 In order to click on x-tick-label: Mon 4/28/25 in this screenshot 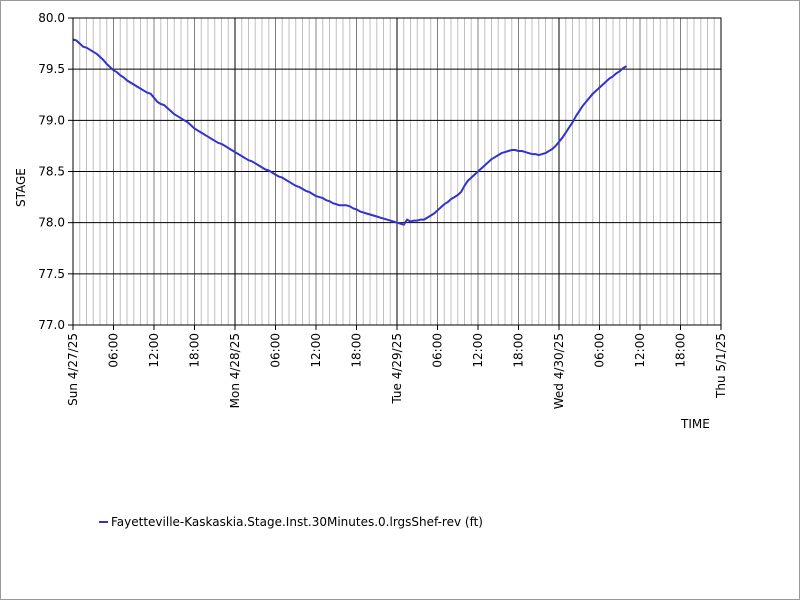, I will do `click(235, 370)`.